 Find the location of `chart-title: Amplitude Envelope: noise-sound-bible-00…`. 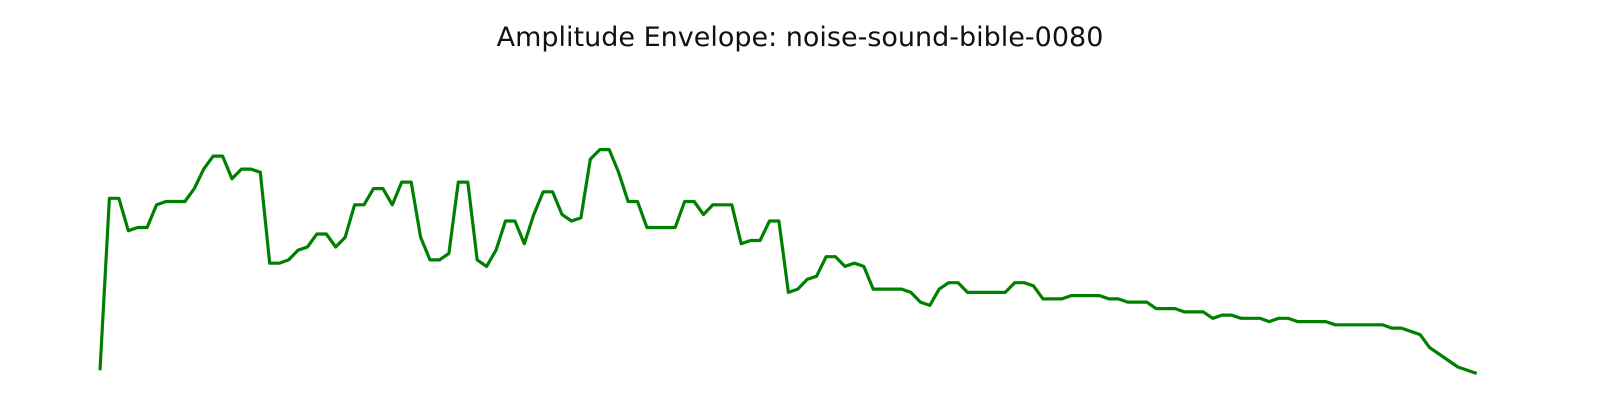

chart-title: Amplitude Envelope: noise-sound-bible-00… is located at coordinates (800, 37).